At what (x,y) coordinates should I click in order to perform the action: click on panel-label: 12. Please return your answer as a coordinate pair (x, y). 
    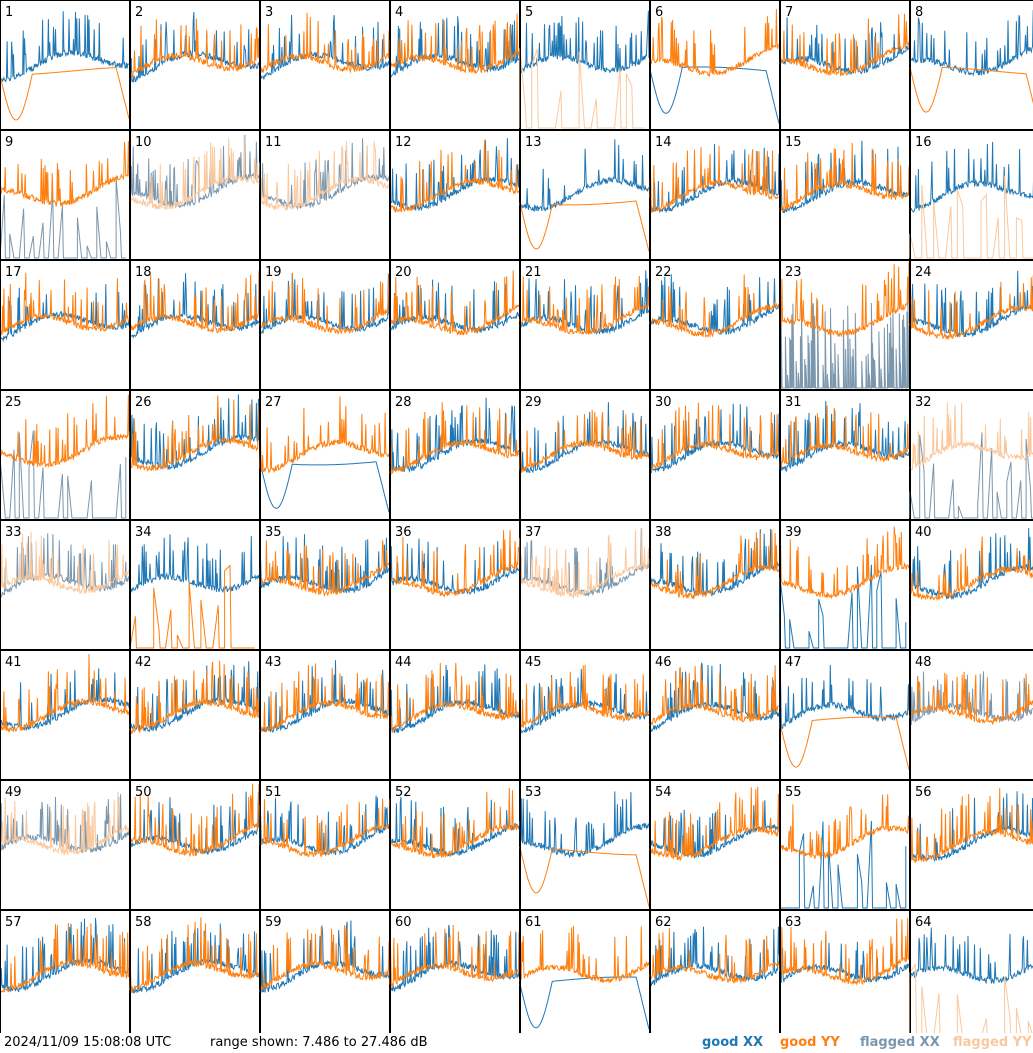
    Looking at the image, I should click on (403, 142).